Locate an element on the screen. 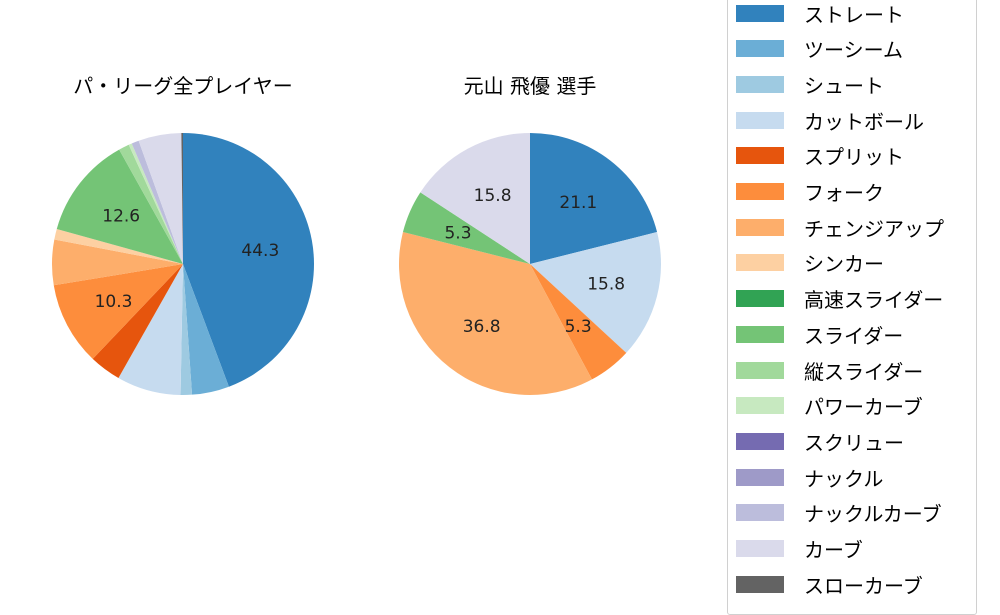 The width and height of the screenshot is (1000, 615). legend-item: スローカーブ is located at coordinates (829, 585).